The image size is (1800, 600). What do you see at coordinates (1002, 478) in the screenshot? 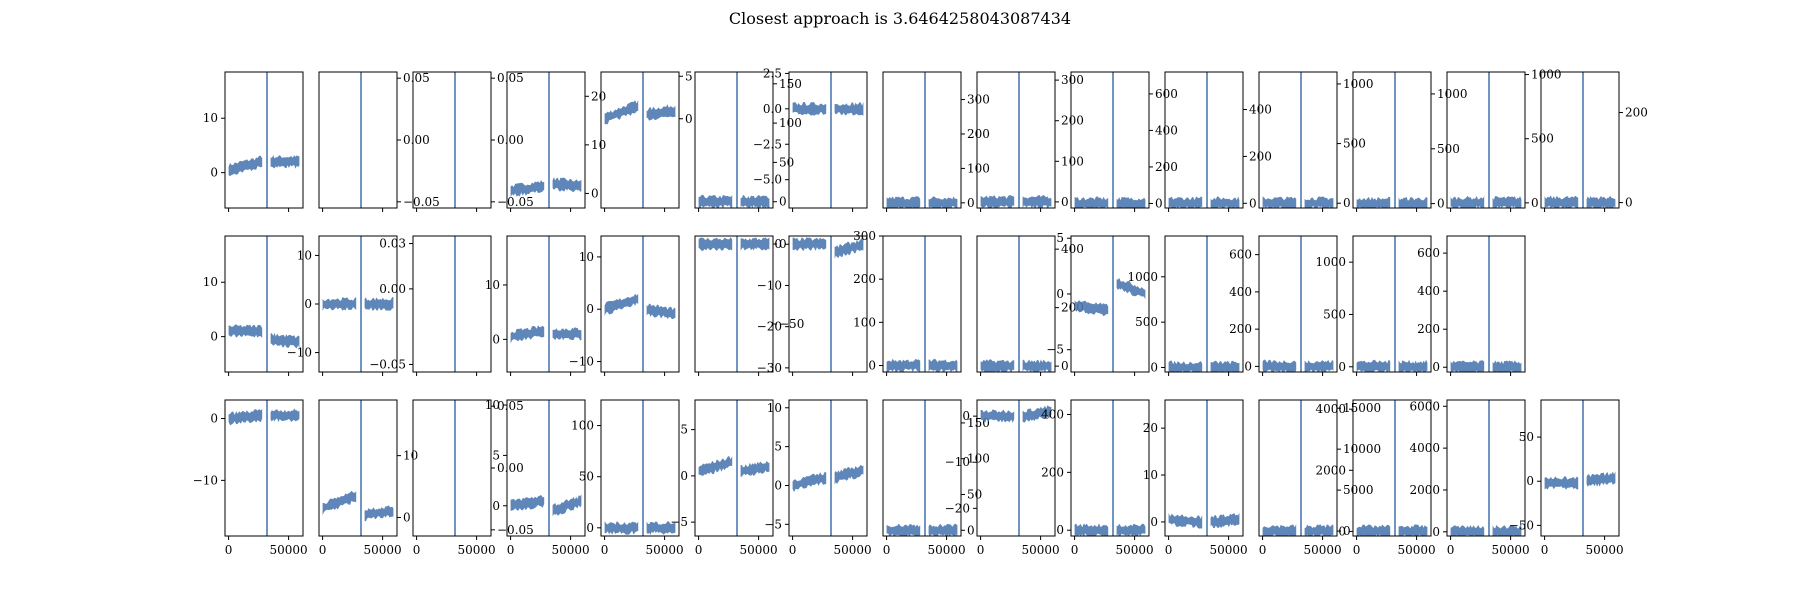
I see `panel-r3-c9: −20−1000 50000` at bounding box center [1002, 478].